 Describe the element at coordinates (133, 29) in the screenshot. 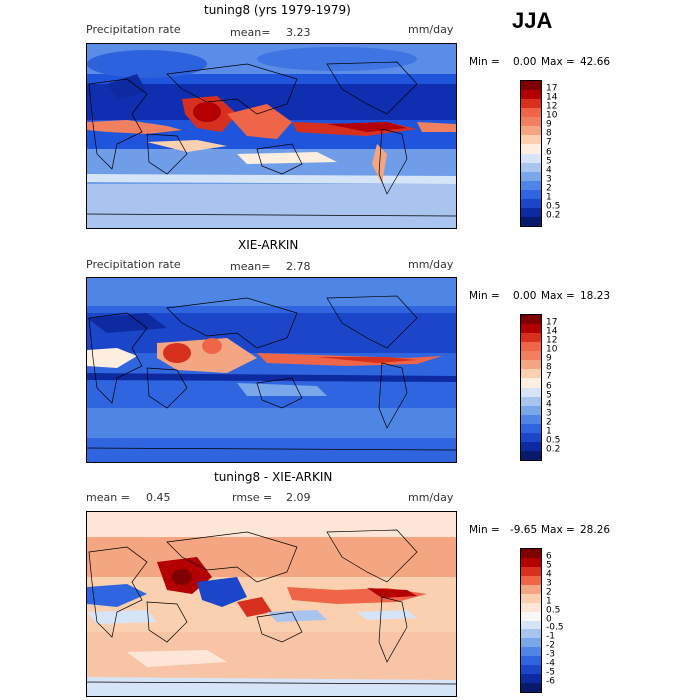

I see `panel1-variable-label: Precipitation rate` at that location.